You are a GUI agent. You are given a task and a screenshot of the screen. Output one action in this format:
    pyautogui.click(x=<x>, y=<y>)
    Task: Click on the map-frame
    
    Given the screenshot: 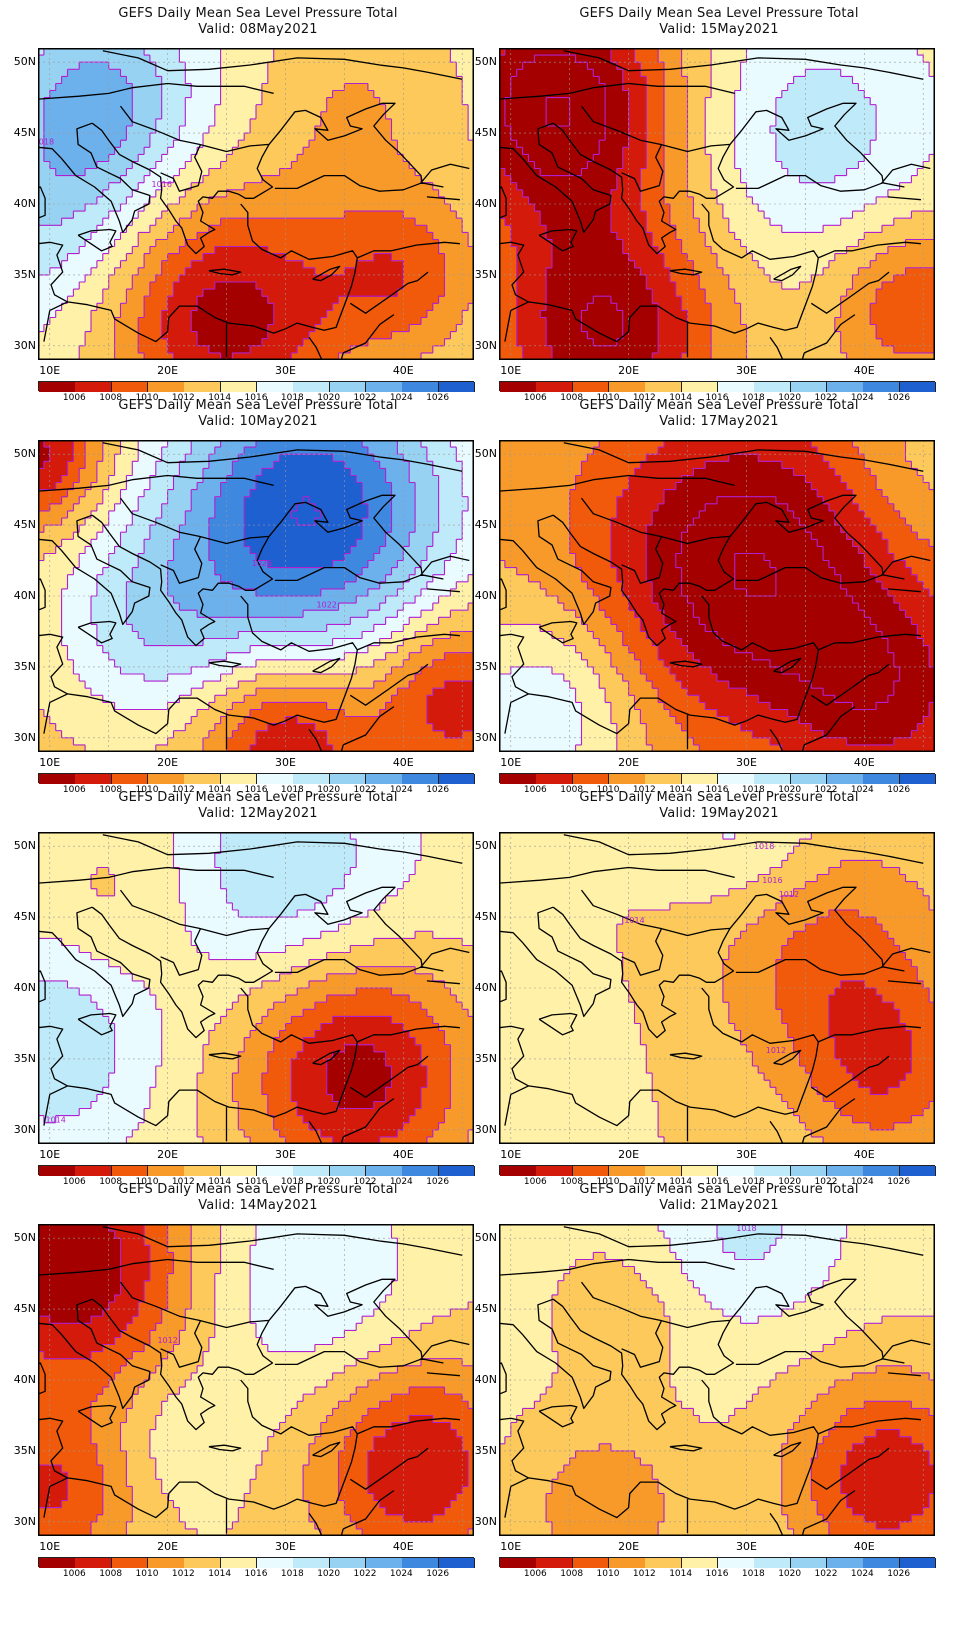 What is the action you would take?
    pyautogui.click(x=256, y=204)
    